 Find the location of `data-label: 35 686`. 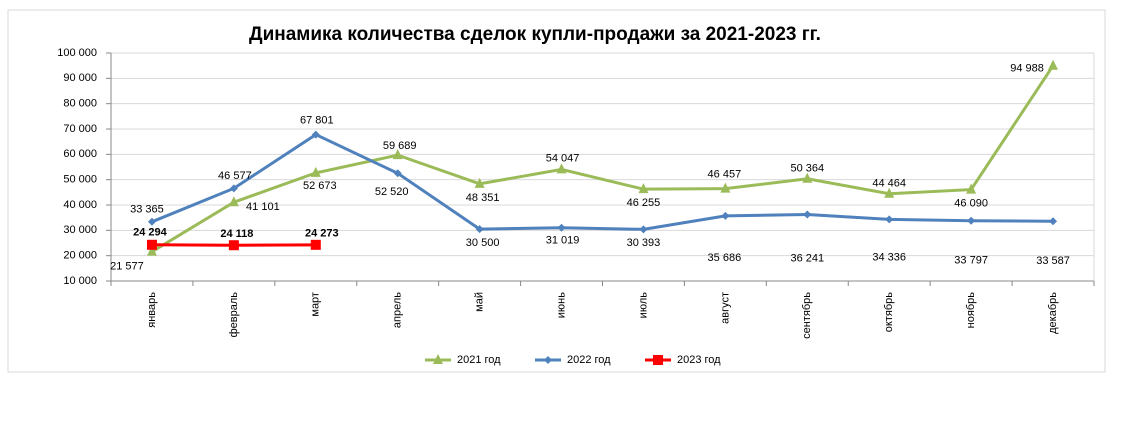

data-label: 35 686 is located at coordinates (725, 258).